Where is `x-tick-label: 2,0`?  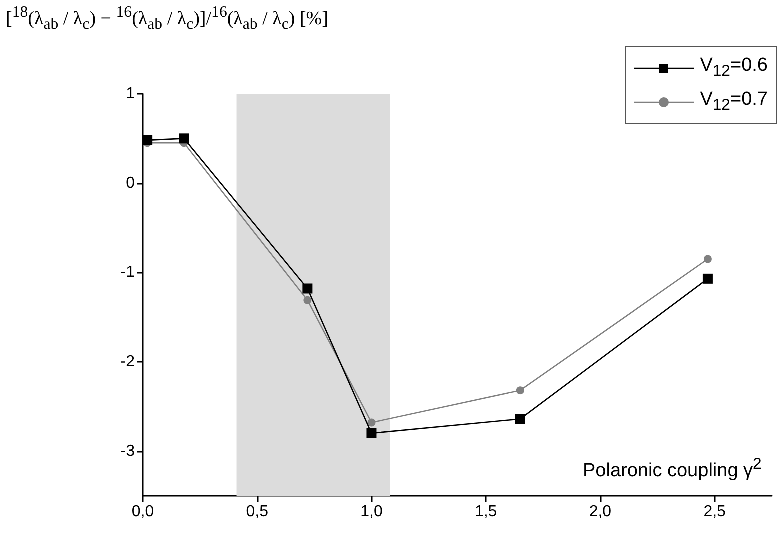
x-tick-label: 2,0 is located at coordinates (600, 512).